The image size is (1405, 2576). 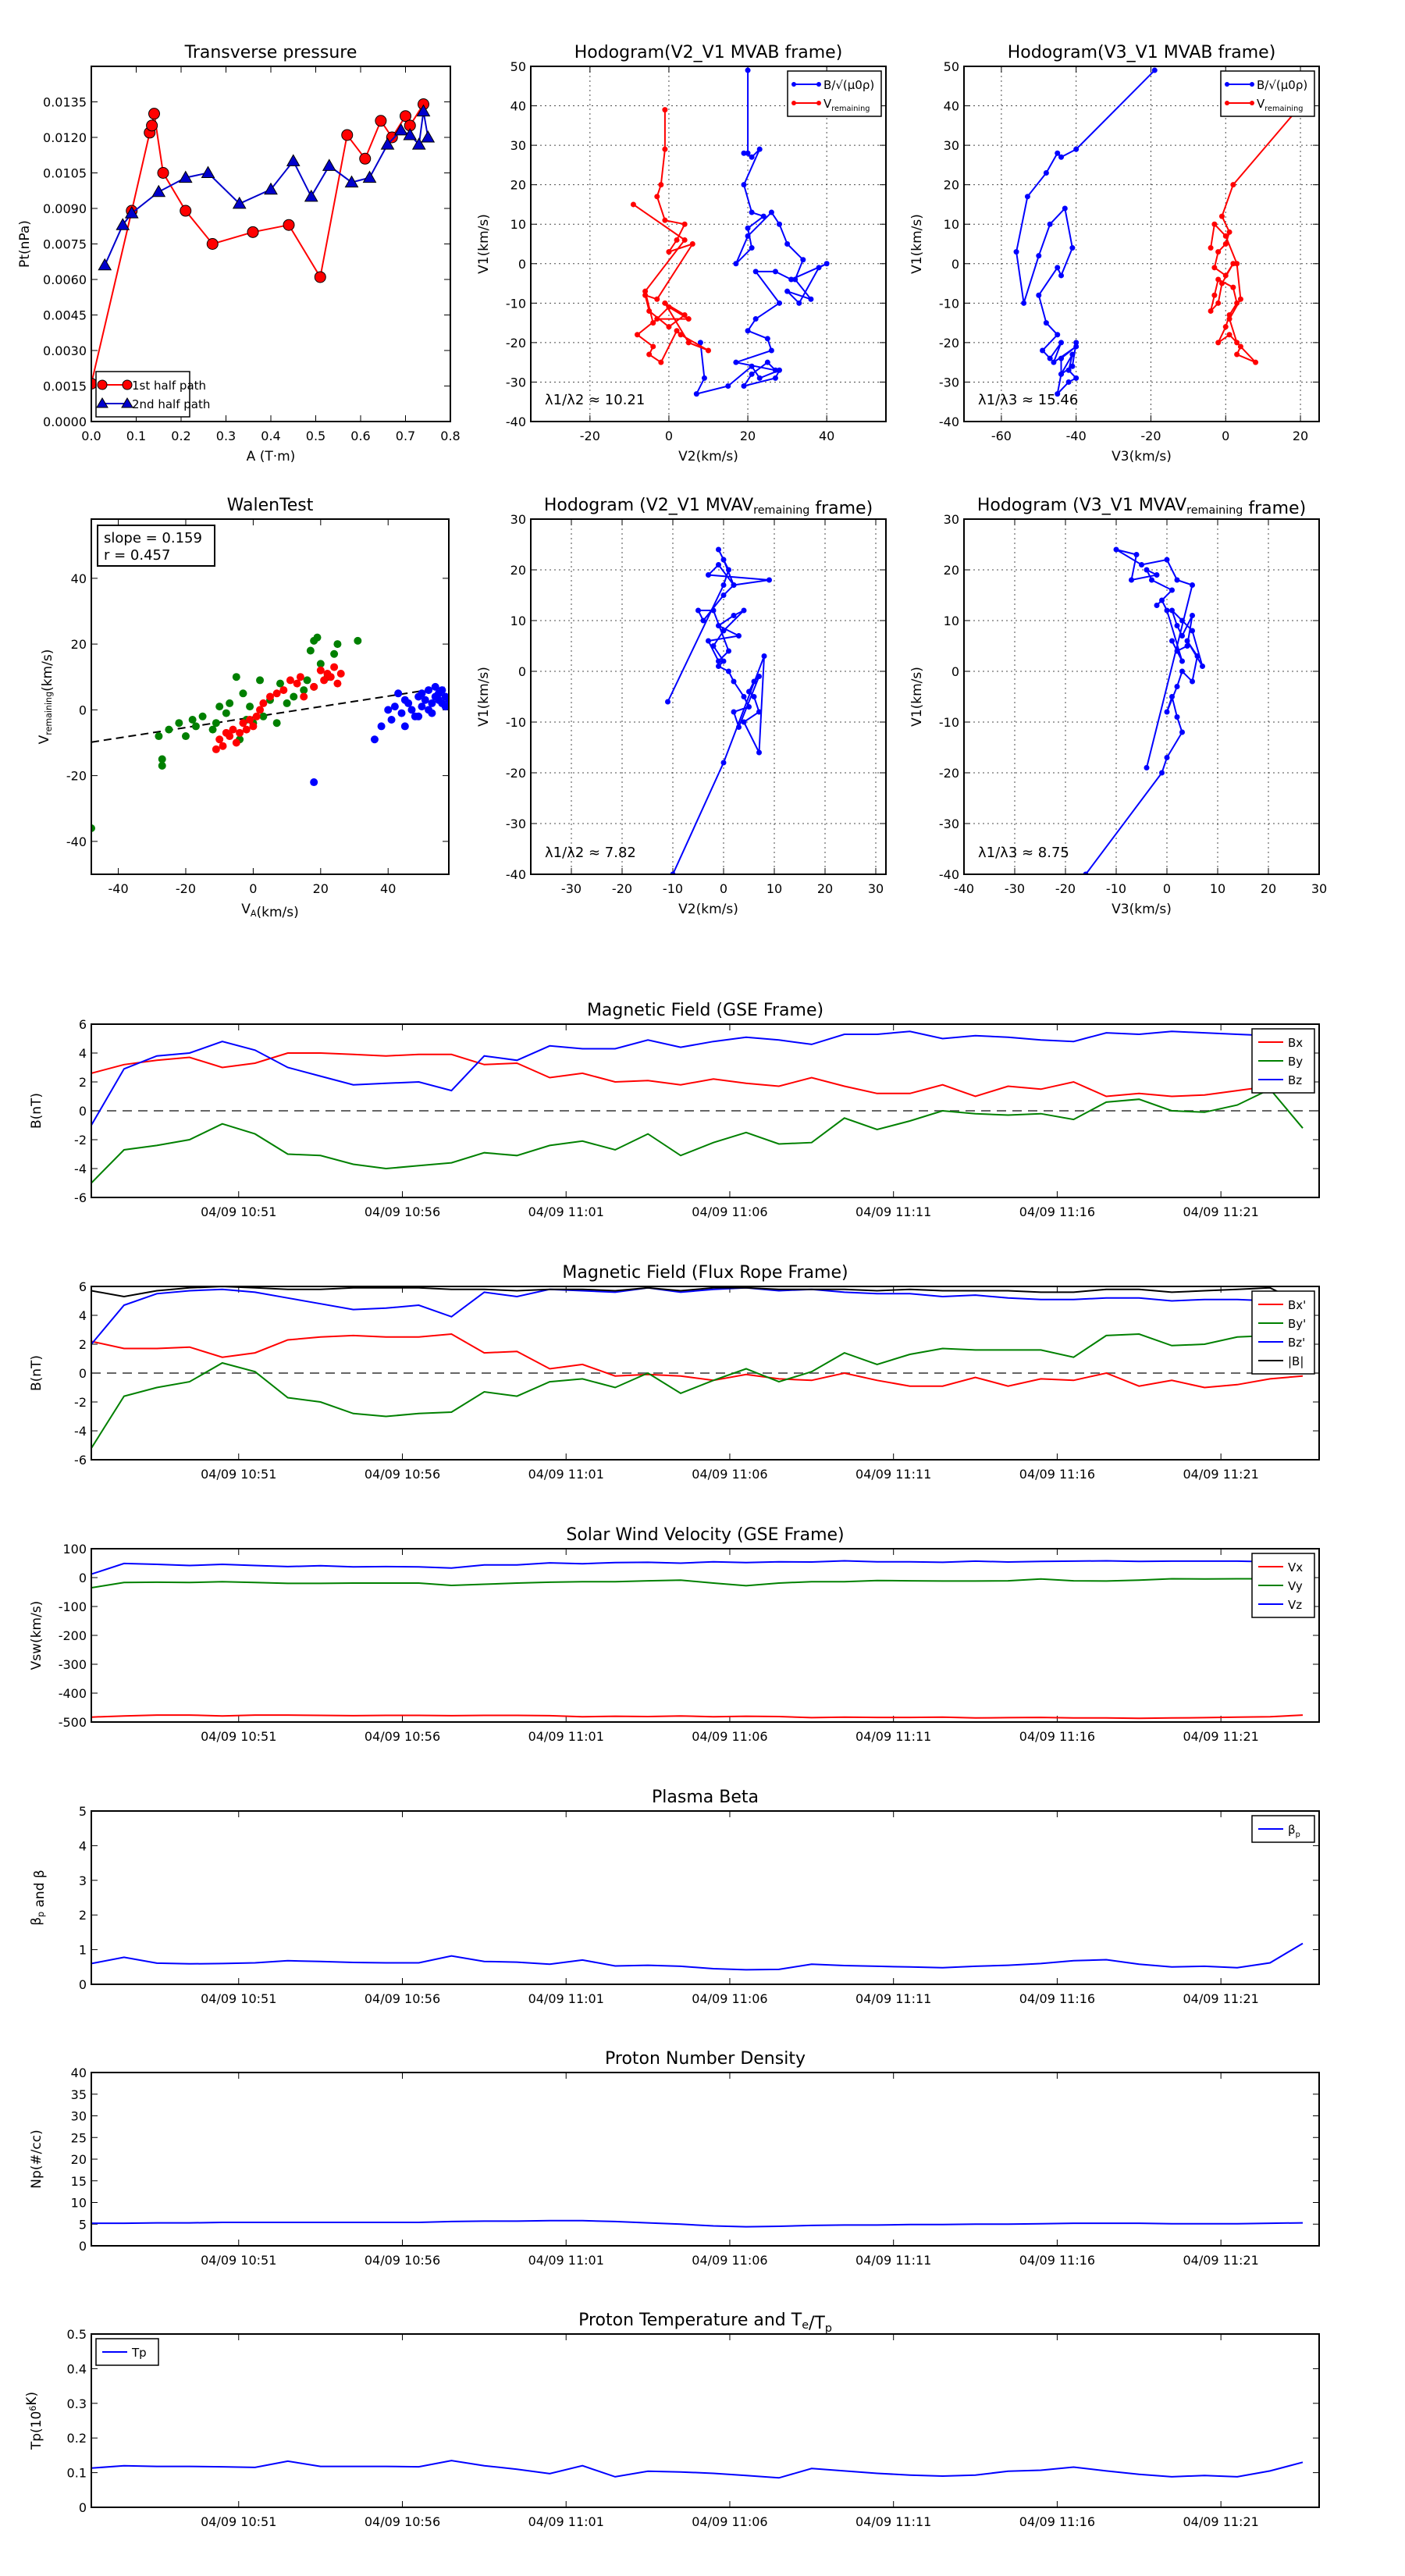 I want to click on y-tick-label: 20, so click(x=518, y=570).